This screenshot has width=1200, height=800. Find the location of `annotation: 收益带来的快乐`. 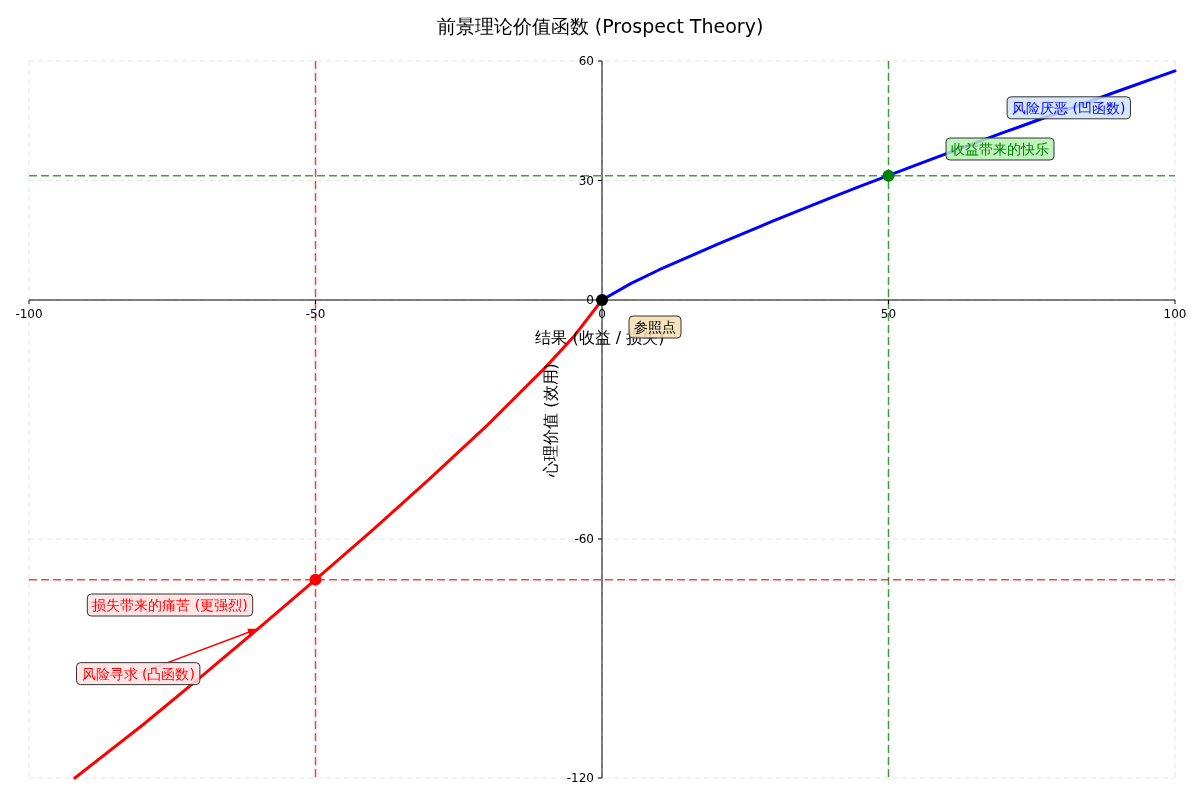

annotation: 收益带来的快乐 is located at coordinates (1000, 149).